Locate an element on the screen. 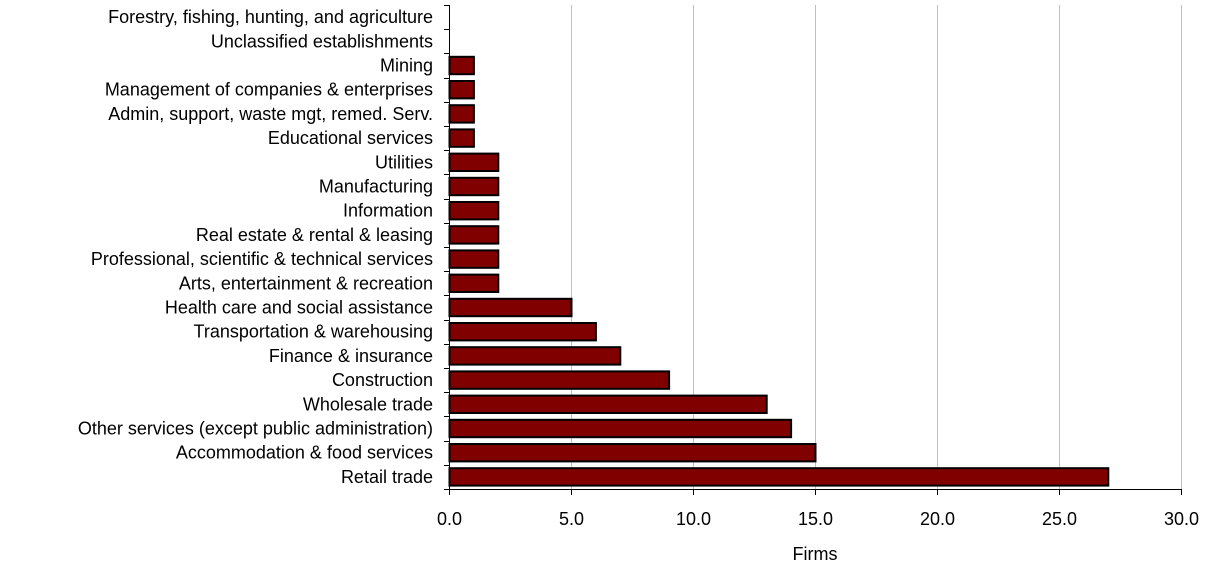 The height and width of the screenshot is (569, 1209). x-tick-labels: 0.0 5.0 10.0 15.0 20.0 25.0 30.0 is located at coordinates (818, 519).